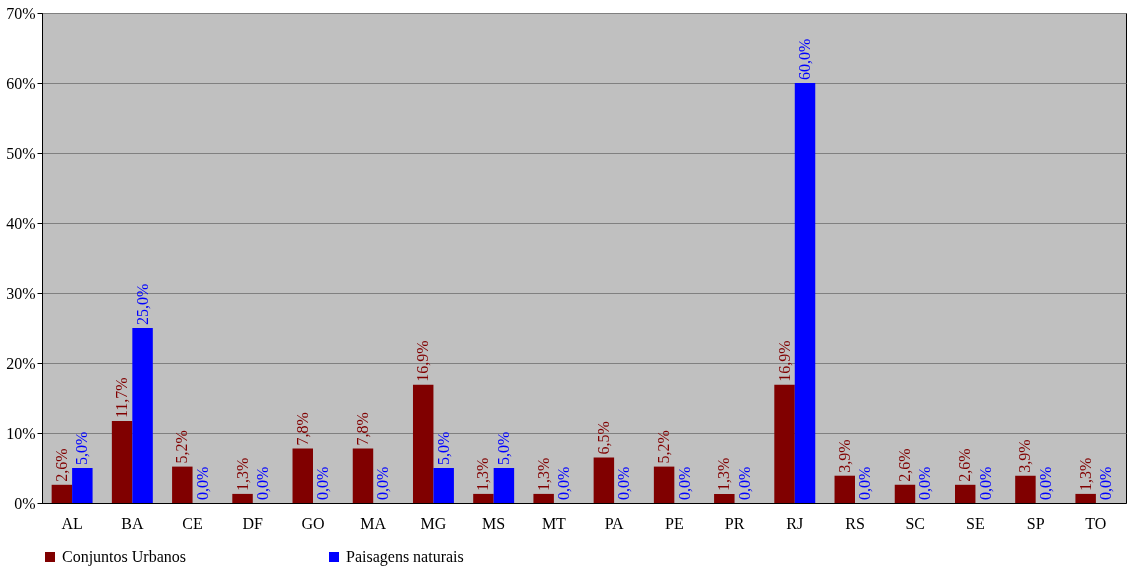  What do you see at coordinates (433, 523) in the screenshot?
I see `x-tick-label: MG` at bounding box center [433, 523].